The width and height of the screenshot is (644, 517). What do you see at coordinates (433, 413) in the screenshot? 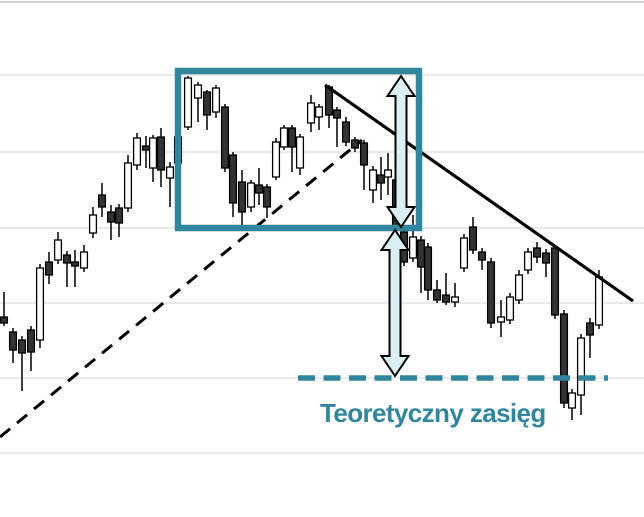
I see `target-label: Teoretyczny zasięg` at bounding box center [433, 413].